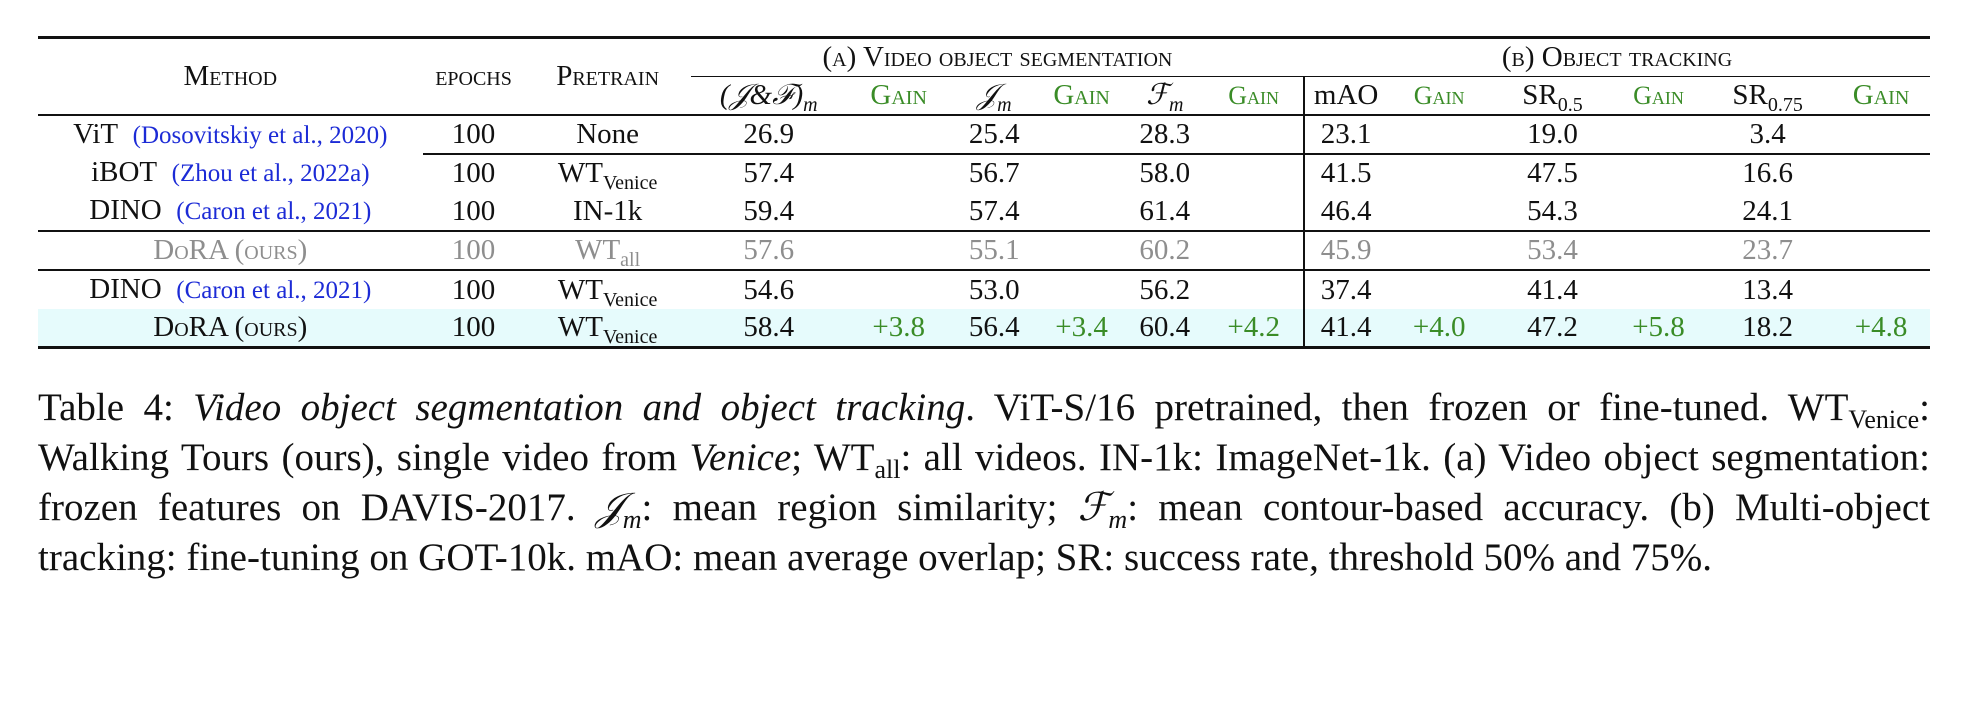 This screenshot has height=714, width=1968. I want to click on group-vos: (a) Video object segmentation, so click(997, 57).